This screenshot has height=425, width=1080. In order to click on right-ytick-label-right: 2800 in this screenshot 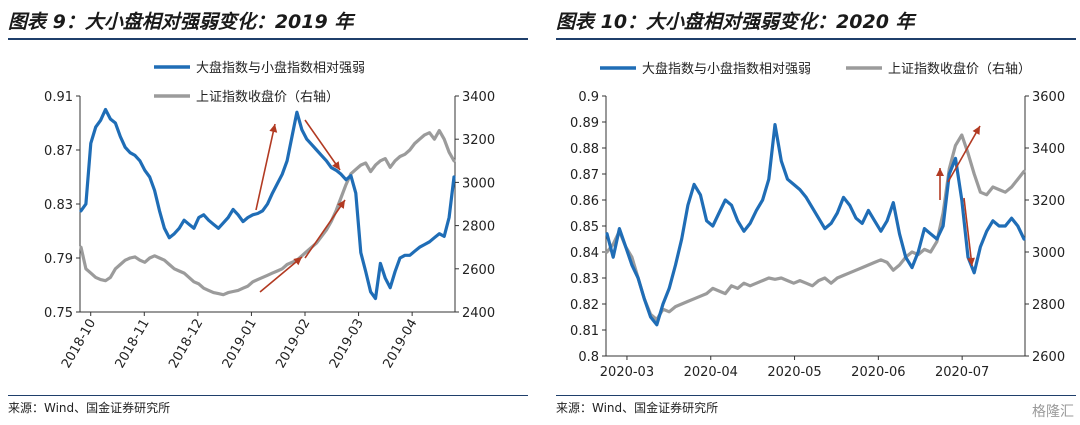, I will do `click(1048, 305)`.